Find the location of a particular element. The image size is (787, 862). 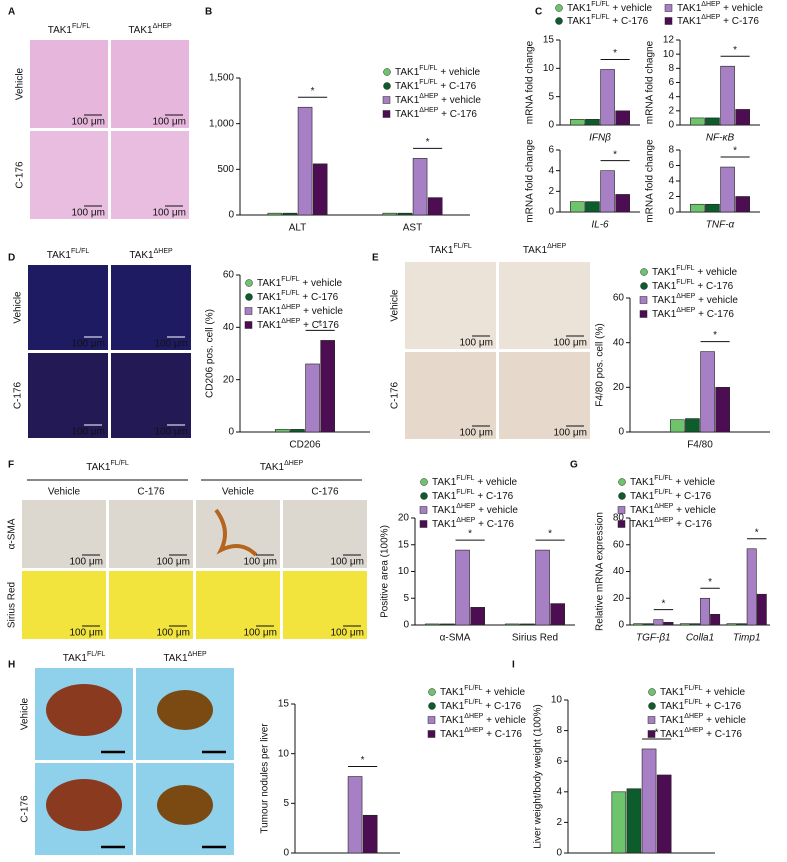

liver is located at coordinates (185, 710).